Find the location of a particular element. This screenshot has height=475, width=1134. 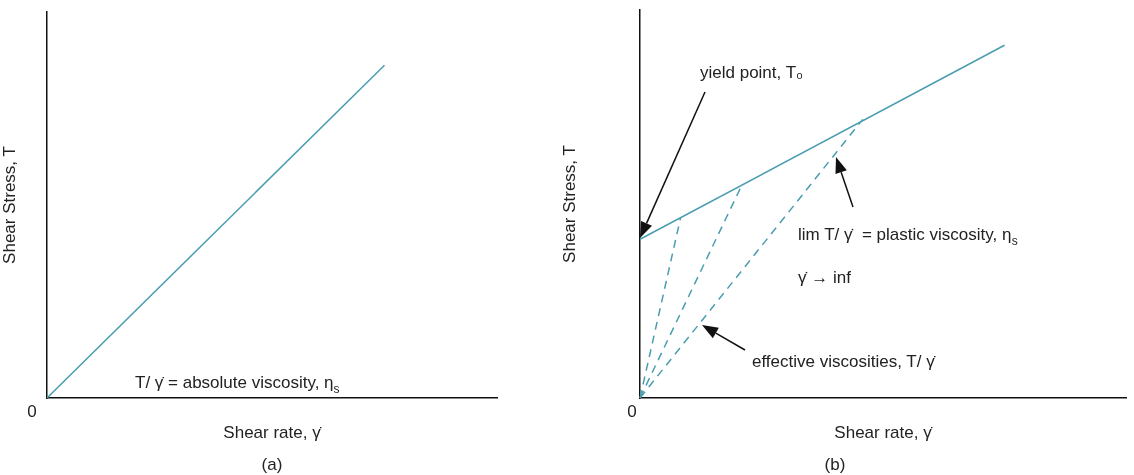

text: (a) is located at coordinates (272, 464).